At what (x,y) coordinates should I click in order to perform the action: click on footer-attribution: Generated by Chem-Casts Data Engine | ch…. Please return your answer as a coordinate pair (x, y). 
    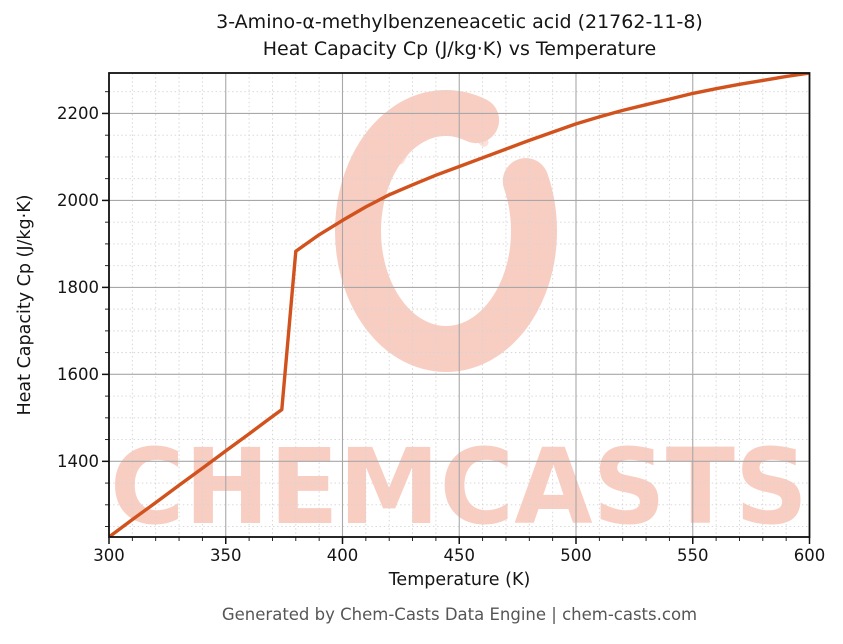
    Looking at the image, I should click on (459, 614).